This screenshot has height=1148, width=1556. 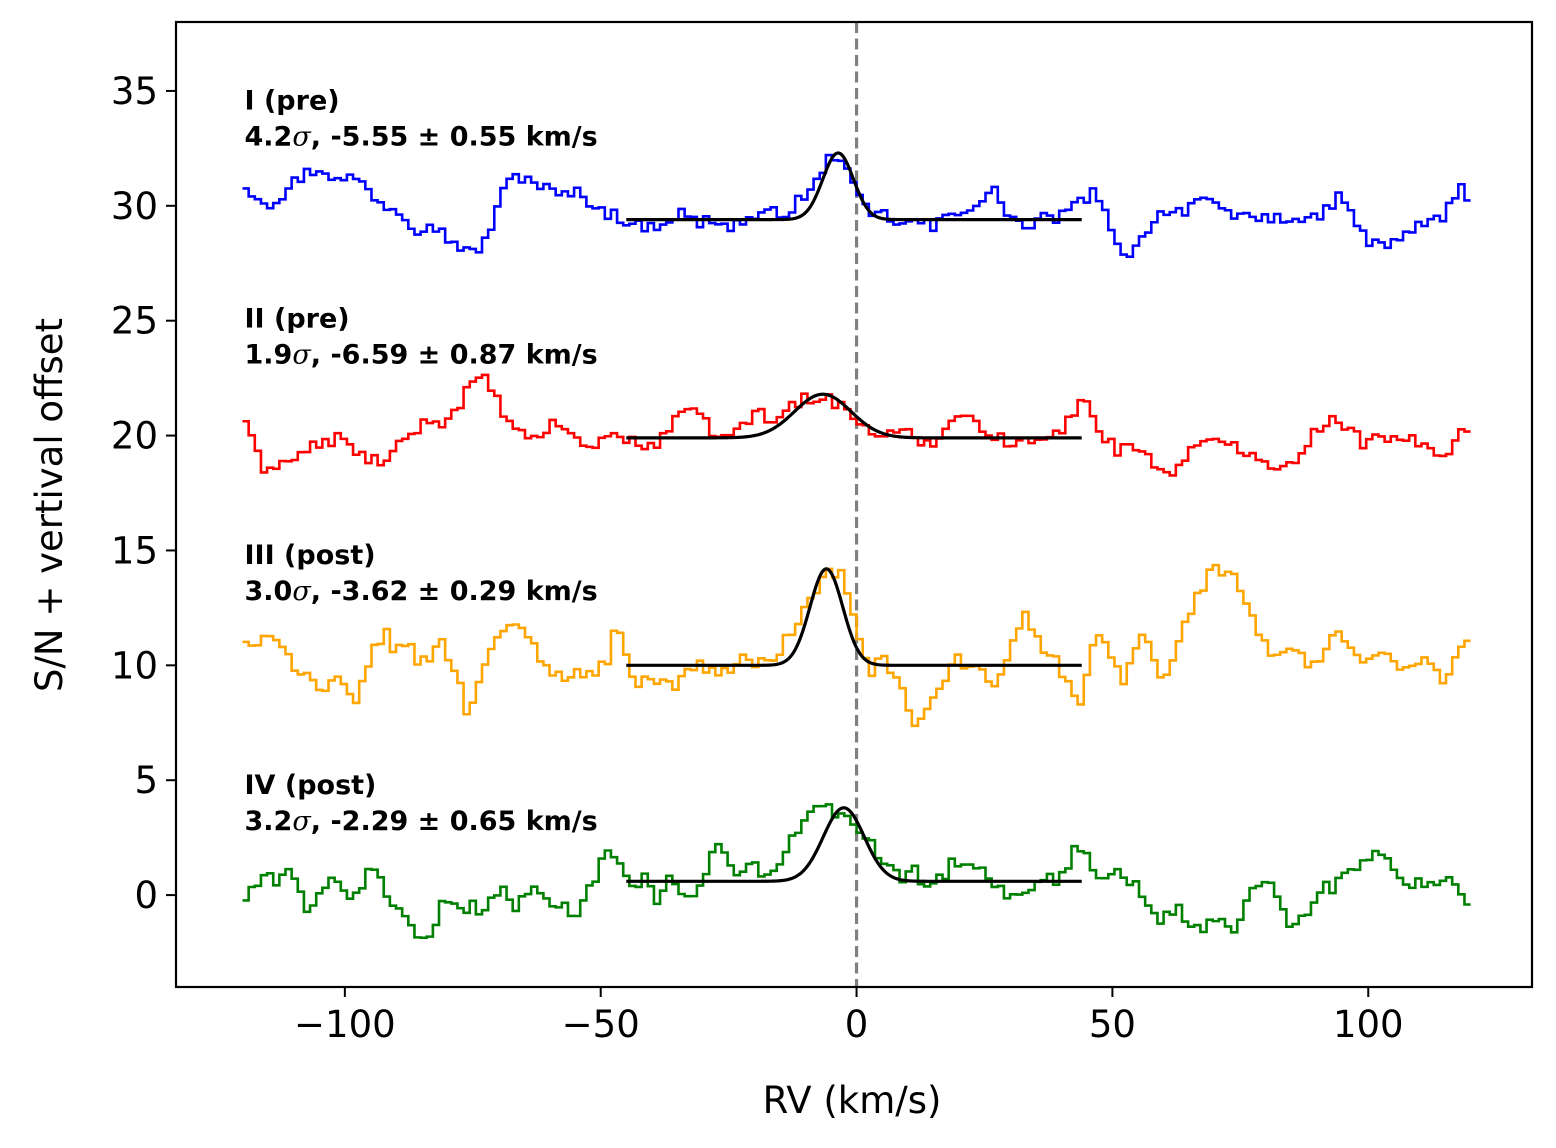 What do you see at coordinates (297, 319) in the screenshot?
I see `series-label-2: II (pre)` at bounding box center [297, 319].